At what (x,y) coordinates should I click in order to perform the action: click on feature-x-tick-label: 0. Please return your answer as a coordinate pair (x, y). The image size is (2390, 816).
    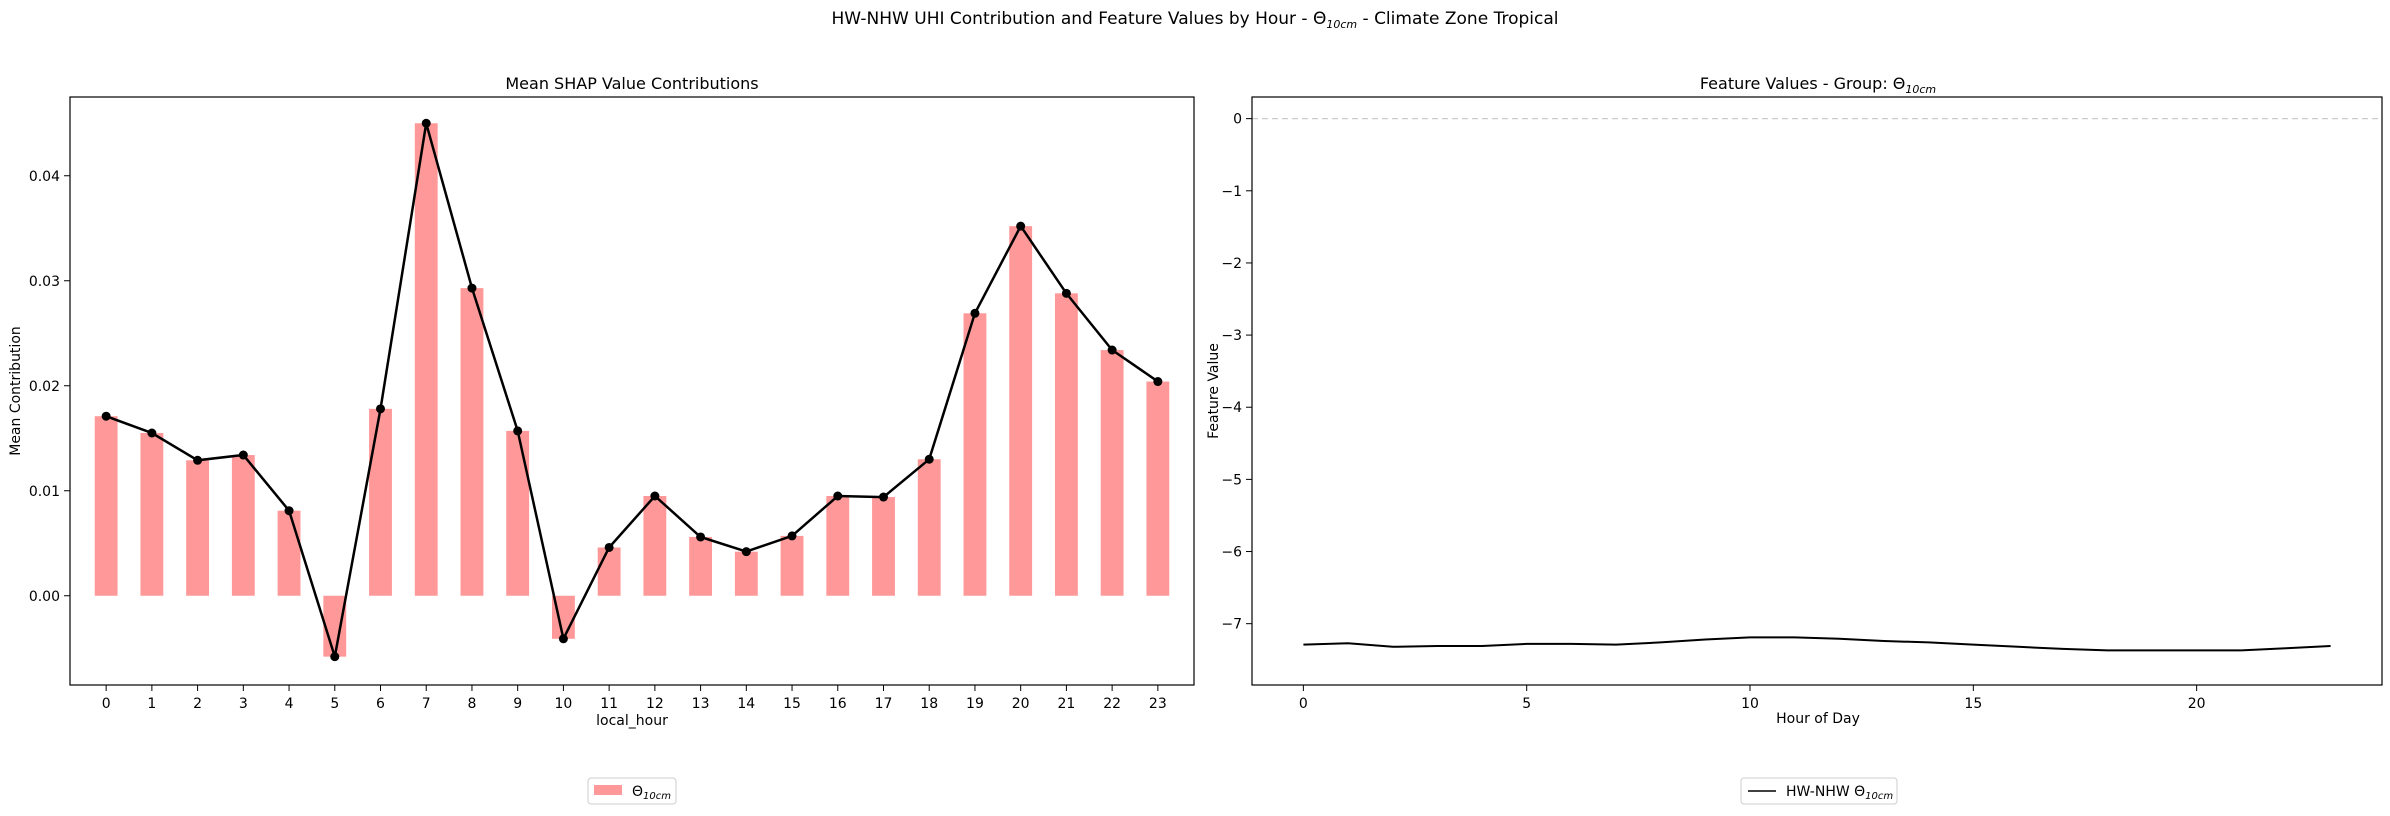
    Looking at the image, I should click on (1303, 704).